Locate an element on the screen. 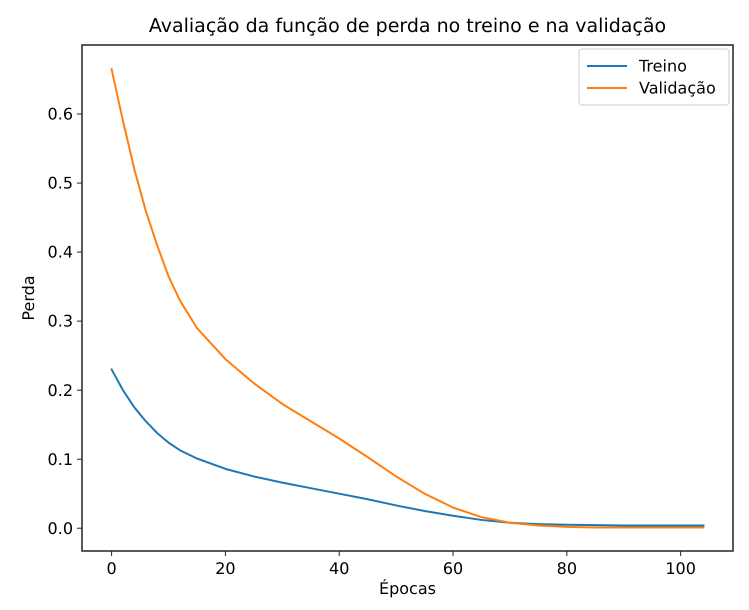 The width and height of the screenshot is (749, 610). legend-label: Validação is located at coordinates (677, 88).